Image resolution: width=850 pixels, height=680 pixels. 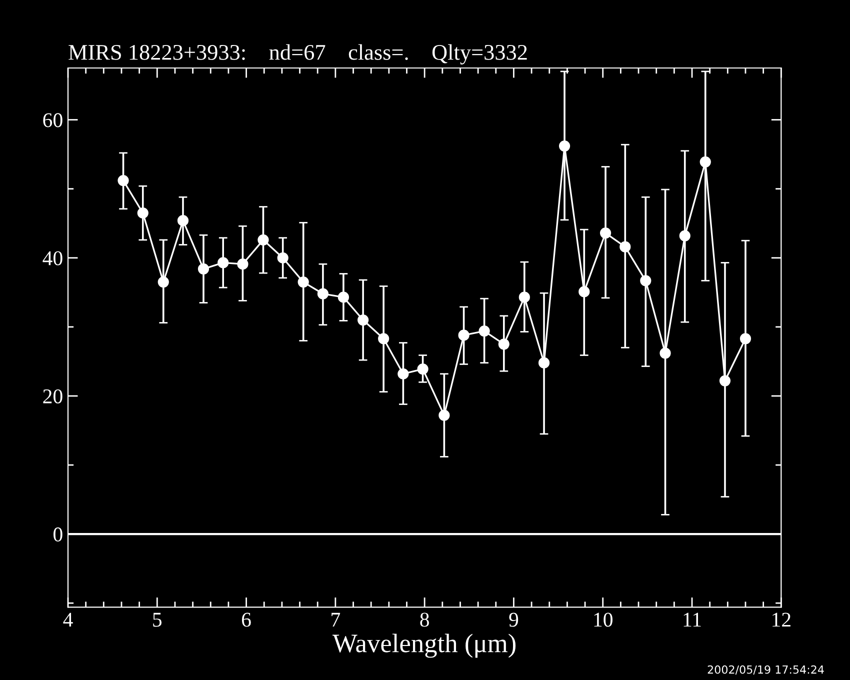 What do you see at coordinates (336, 619) in the screenshot?
I see `x-tick-label: 7` at bounding box center [336, 619].